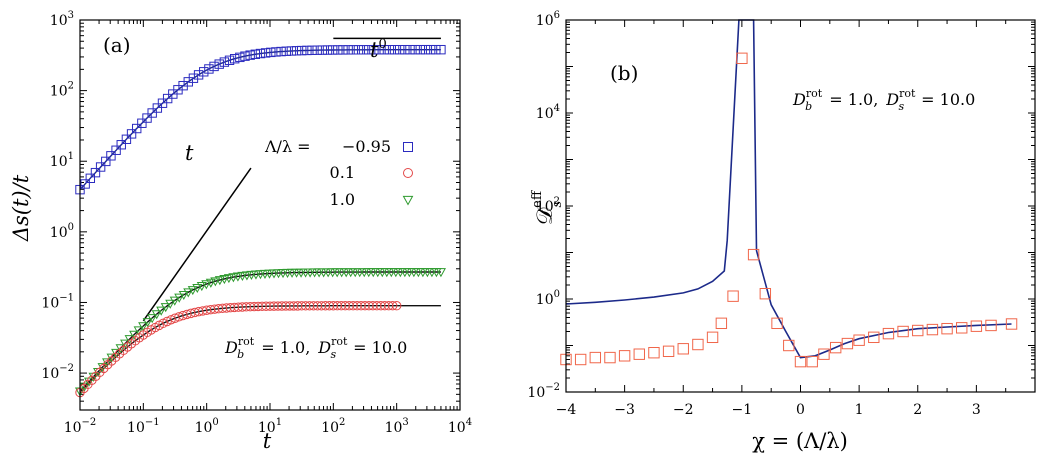 Image resolution: width=1045 pixels, height=469 pixels. I want to click on x-a-tick-label: 10³, so click(397, 426).